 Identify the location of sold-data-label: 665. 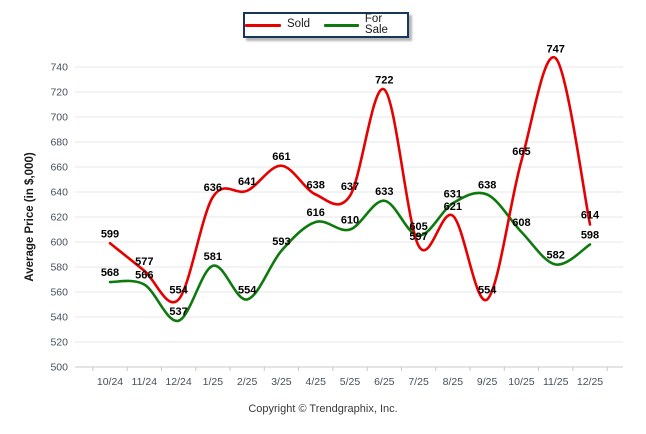
(521, 152).